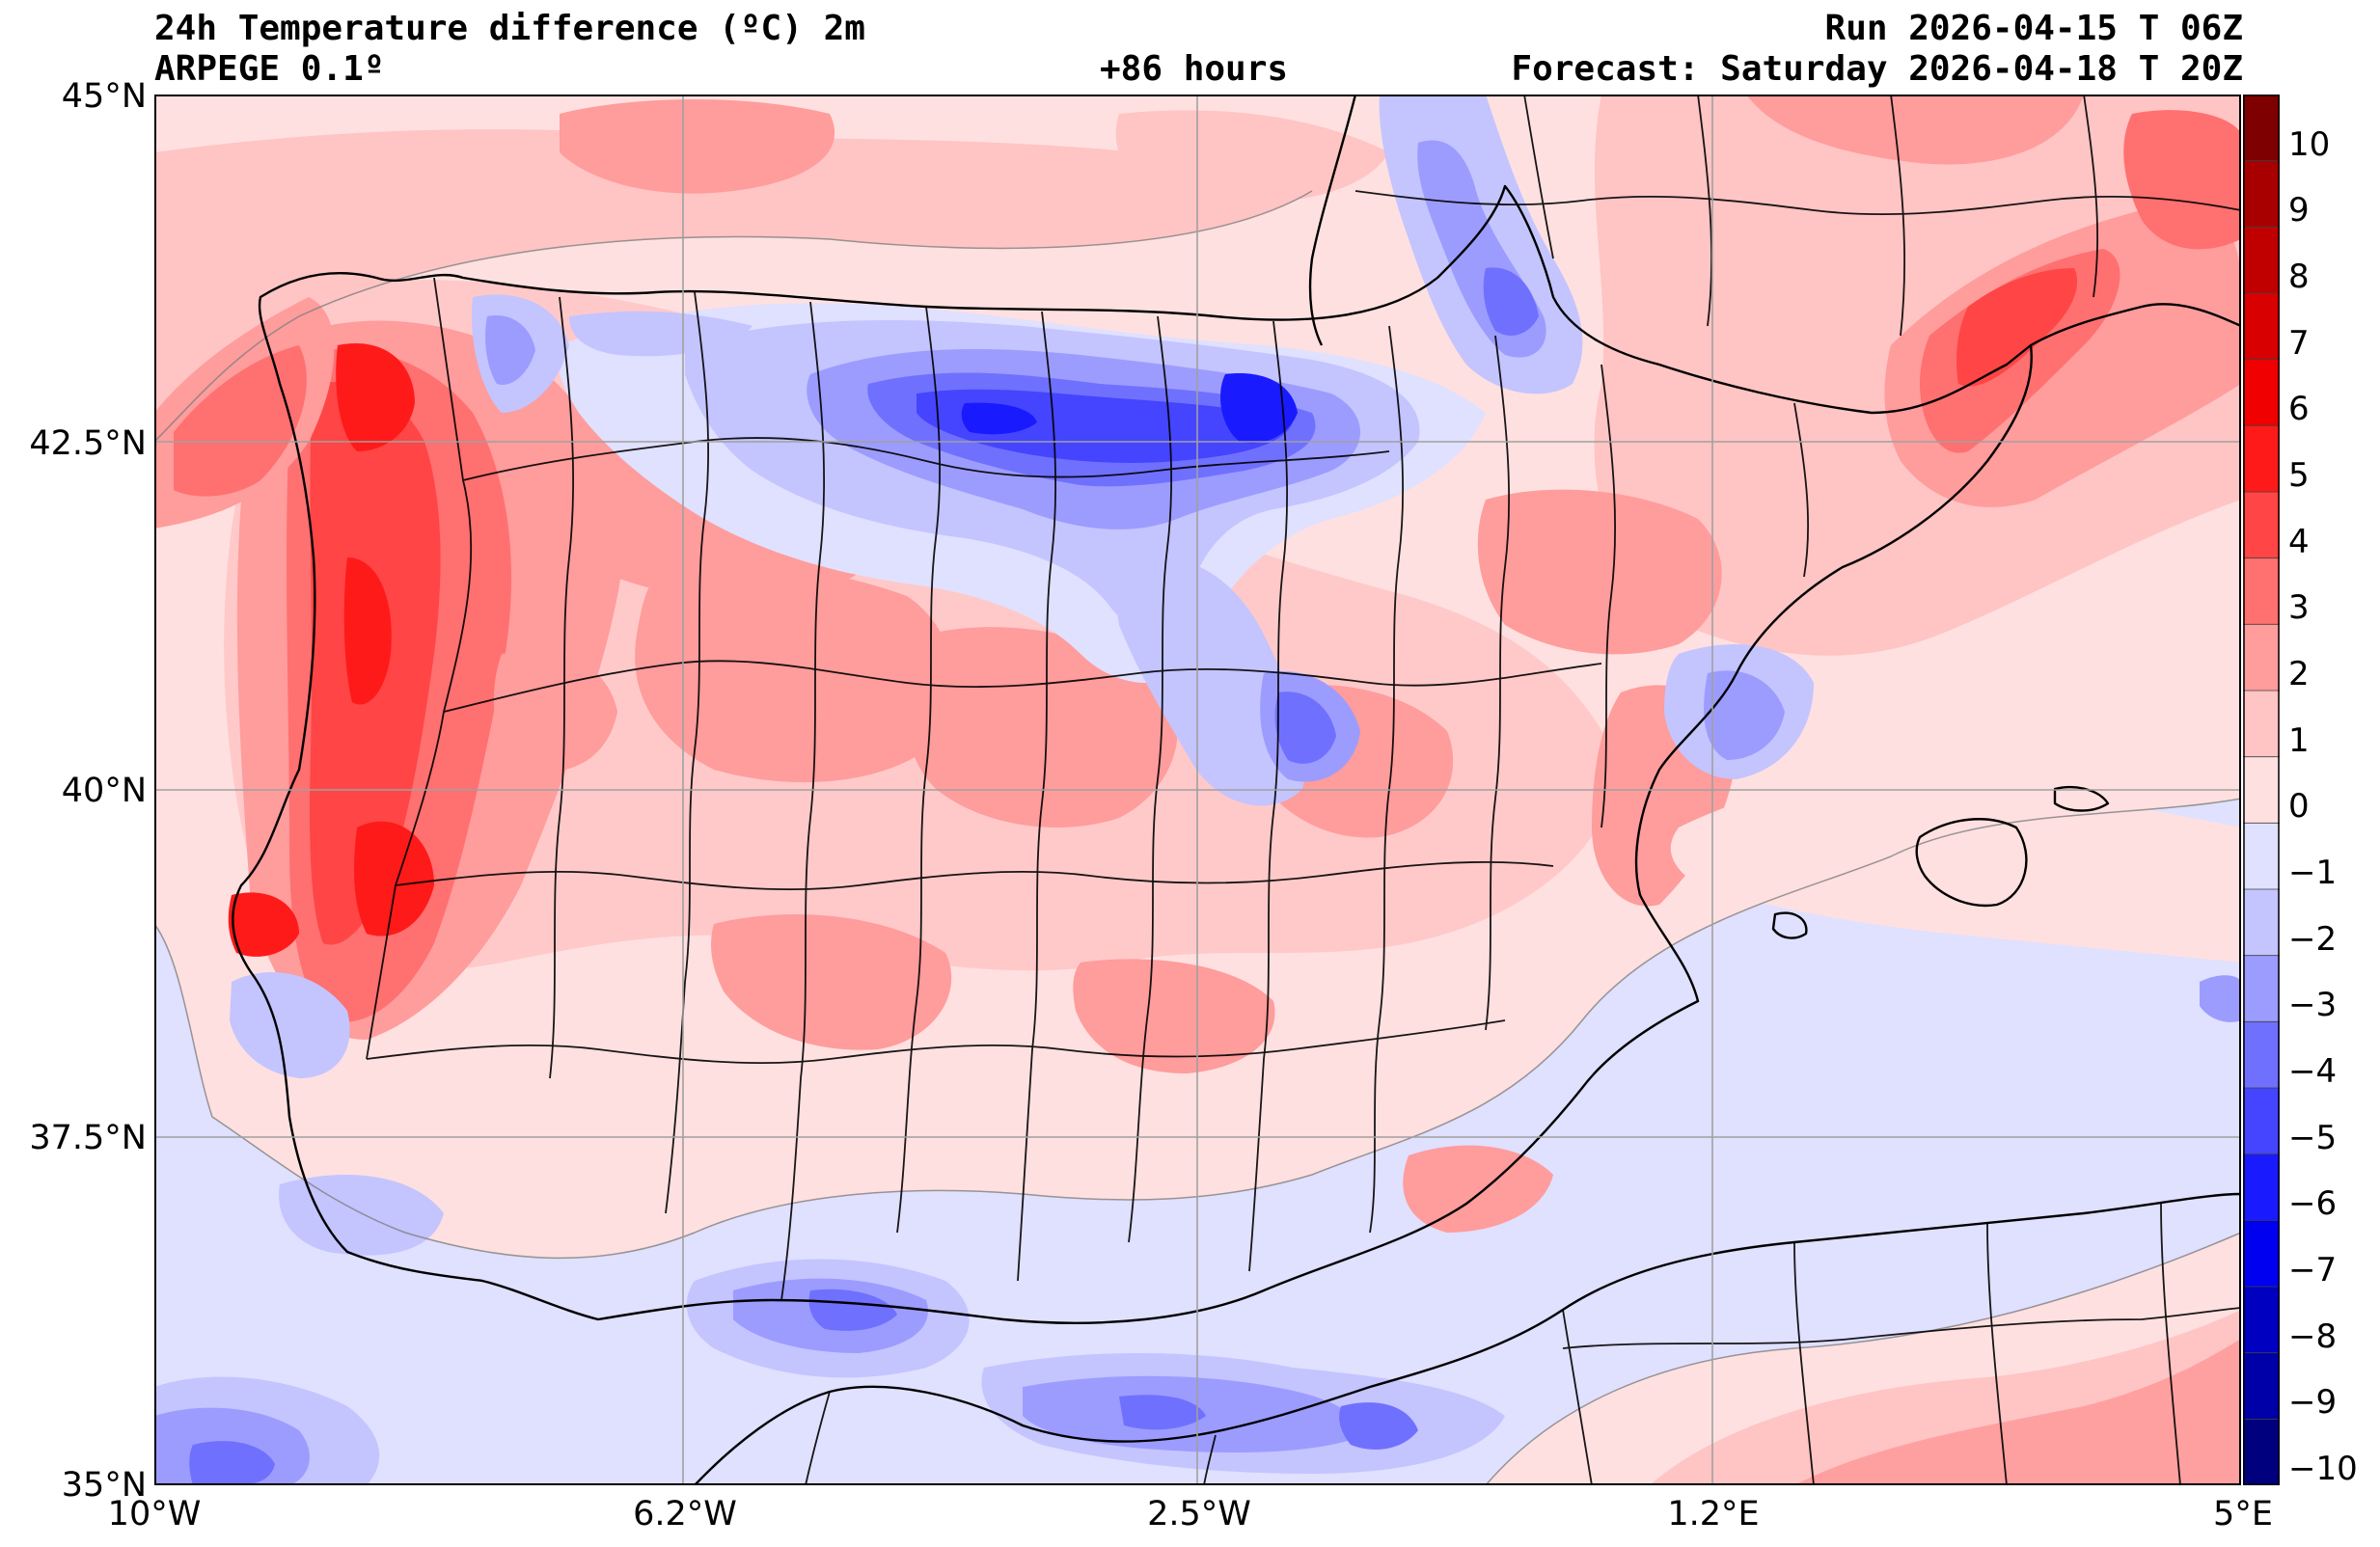 This screenshot has height=1547, width=2380. I want to click on colorbar-tick-label: 4, so click(2299, 541).